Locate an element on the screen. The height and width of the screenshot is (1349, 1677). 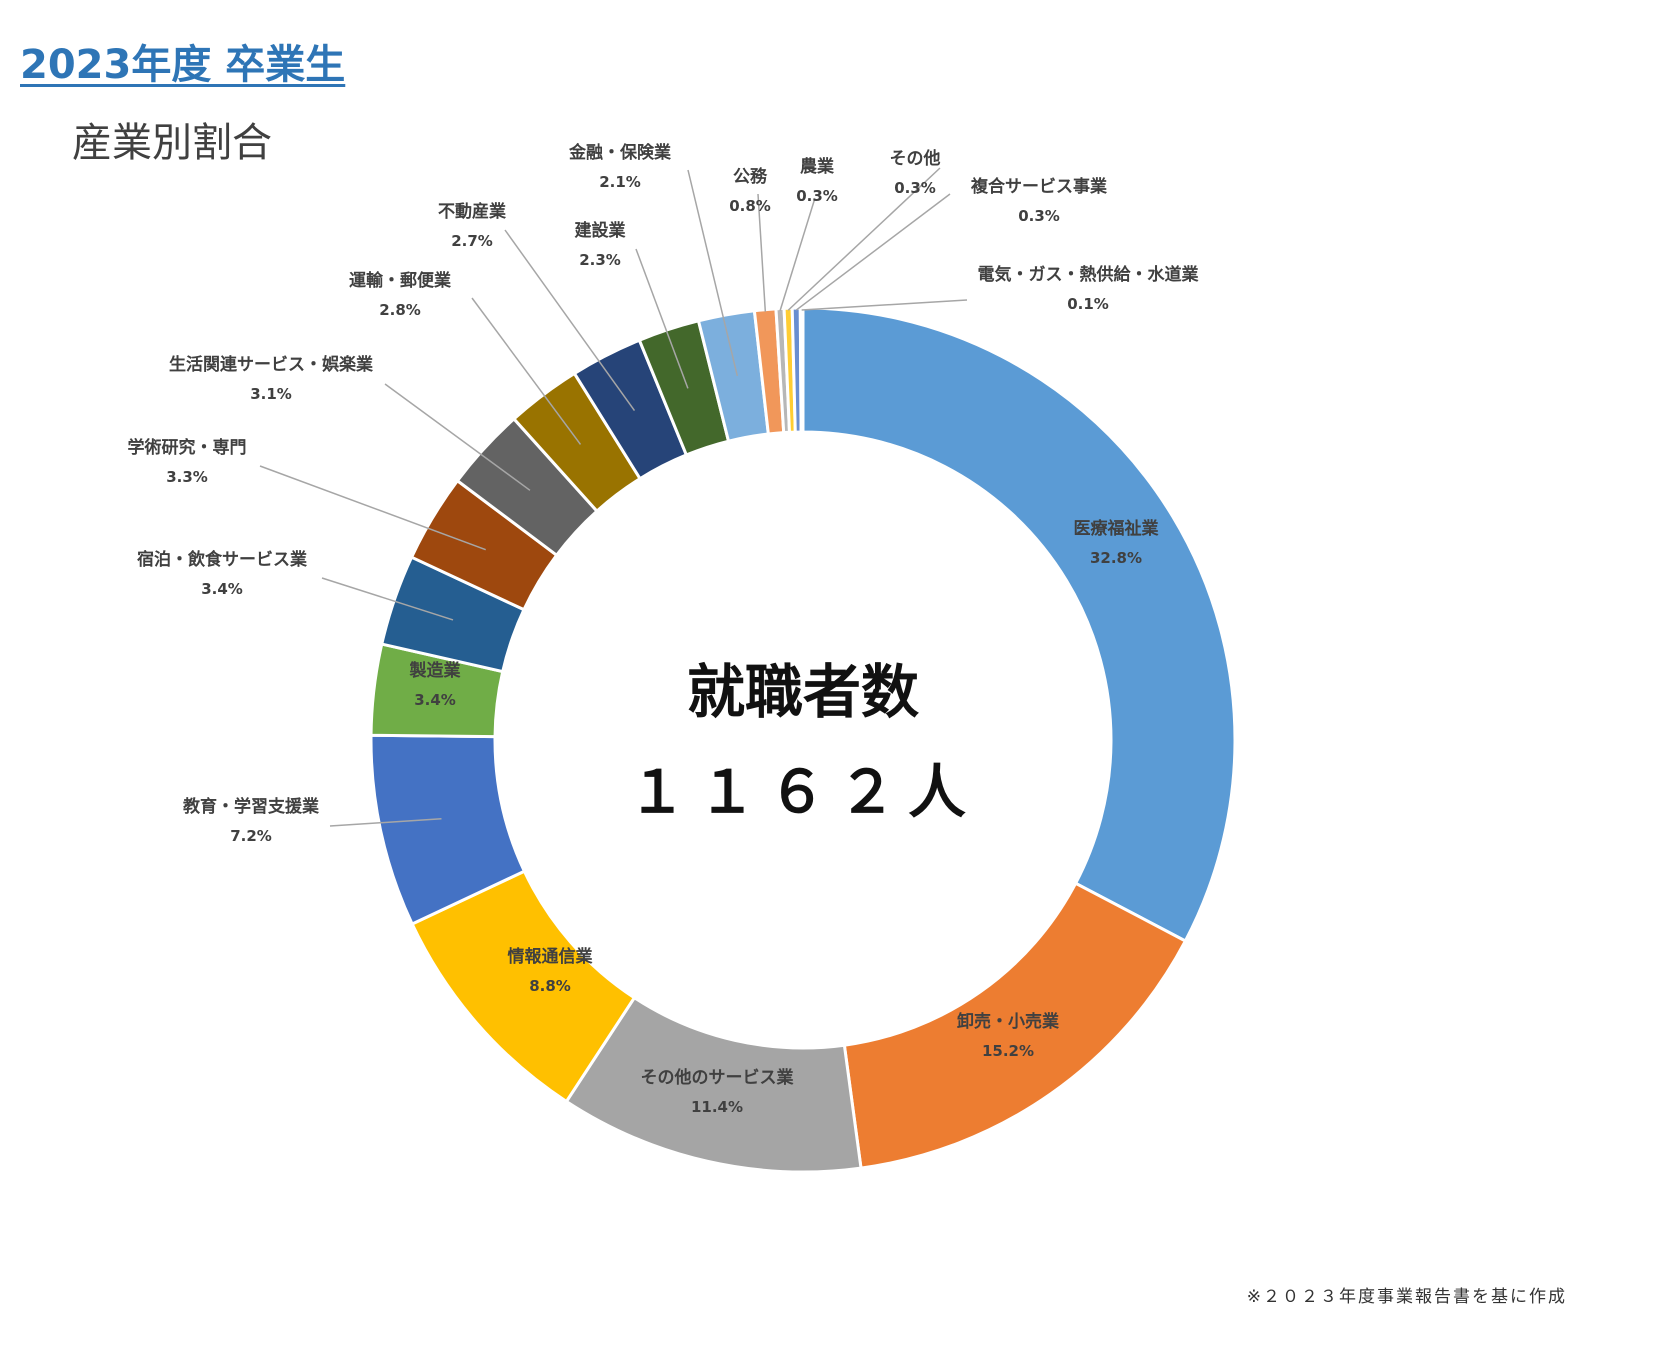
slice-value-5: 7.2% is located at coordinates (251, 836).